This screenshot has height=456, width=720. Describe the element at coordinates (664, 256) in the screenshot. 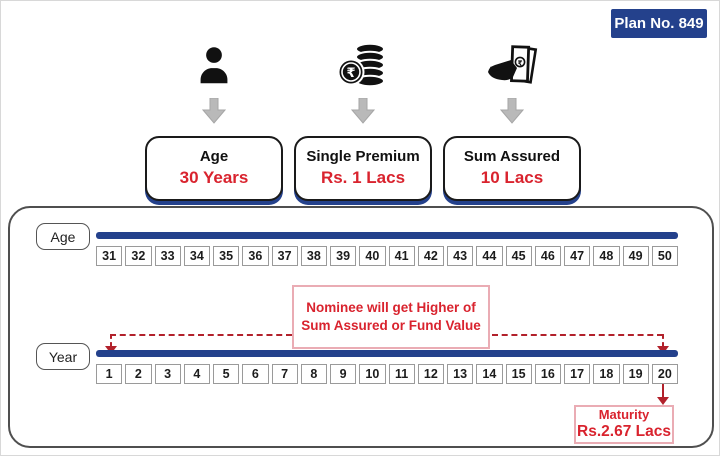

I see `age-cell: 50` at that location.